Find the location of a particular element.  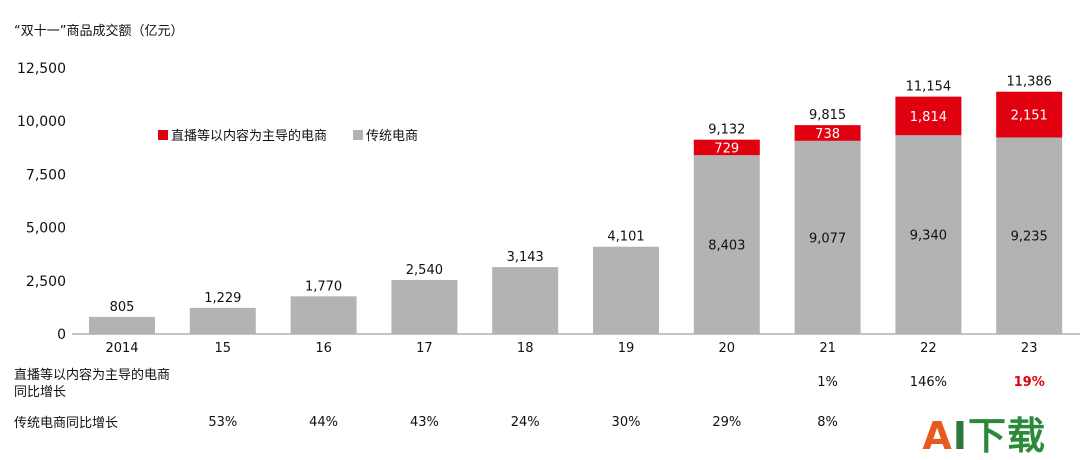

growth-value: 8% is located at coordinates (827, 422).